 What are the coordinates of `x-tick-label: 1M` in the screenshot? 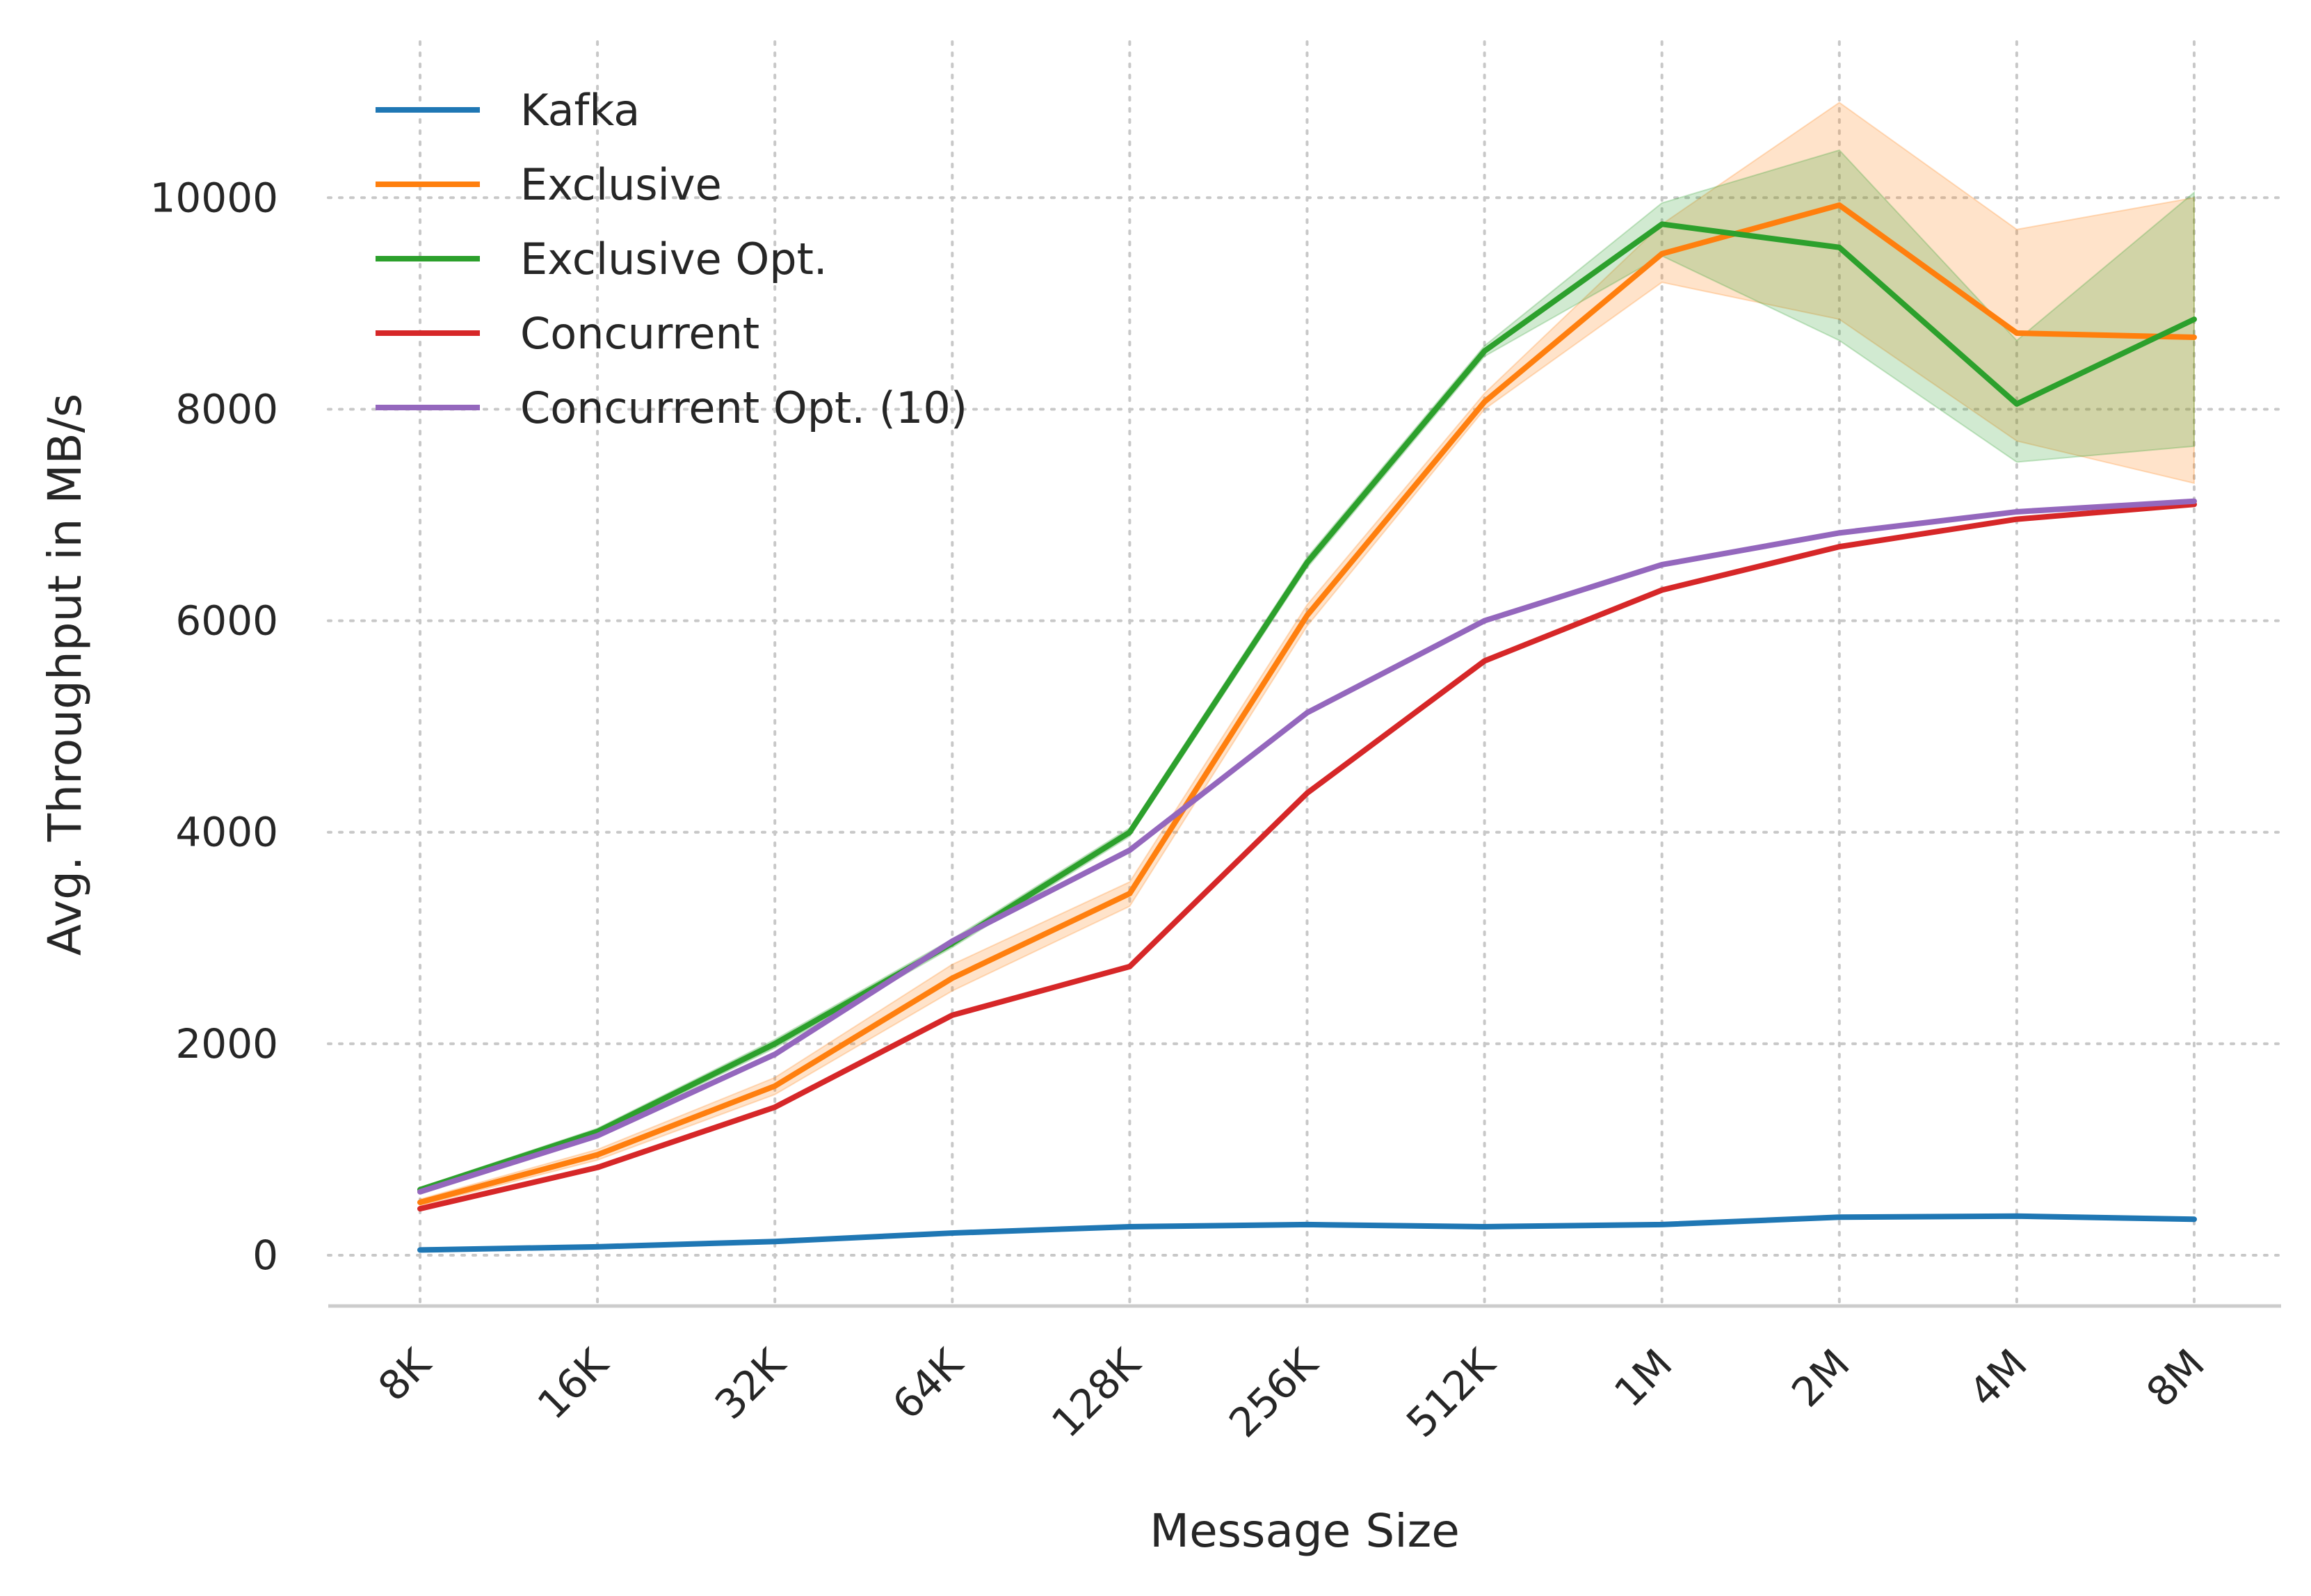 It's located at (1643, 1378).